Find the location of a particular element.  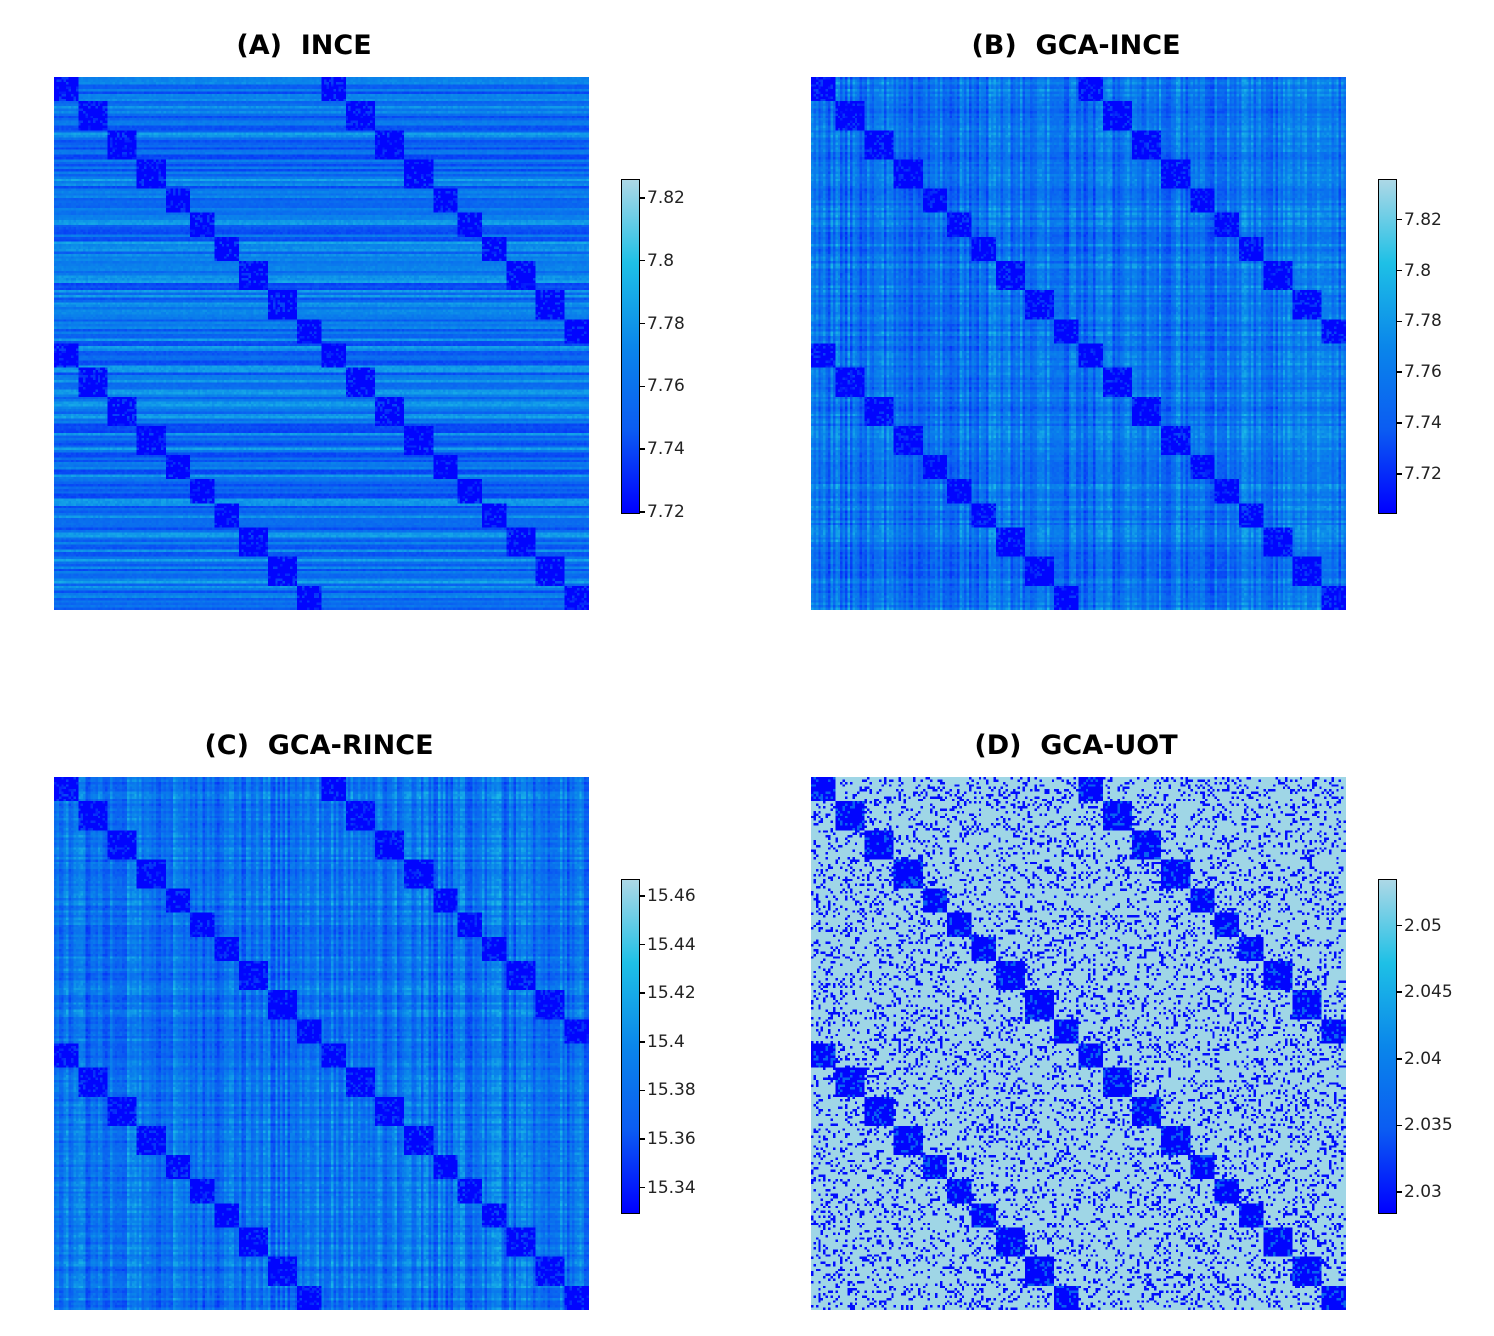

colorbar-tick-label: 2.035 is located at coordinates (1428, 1125).